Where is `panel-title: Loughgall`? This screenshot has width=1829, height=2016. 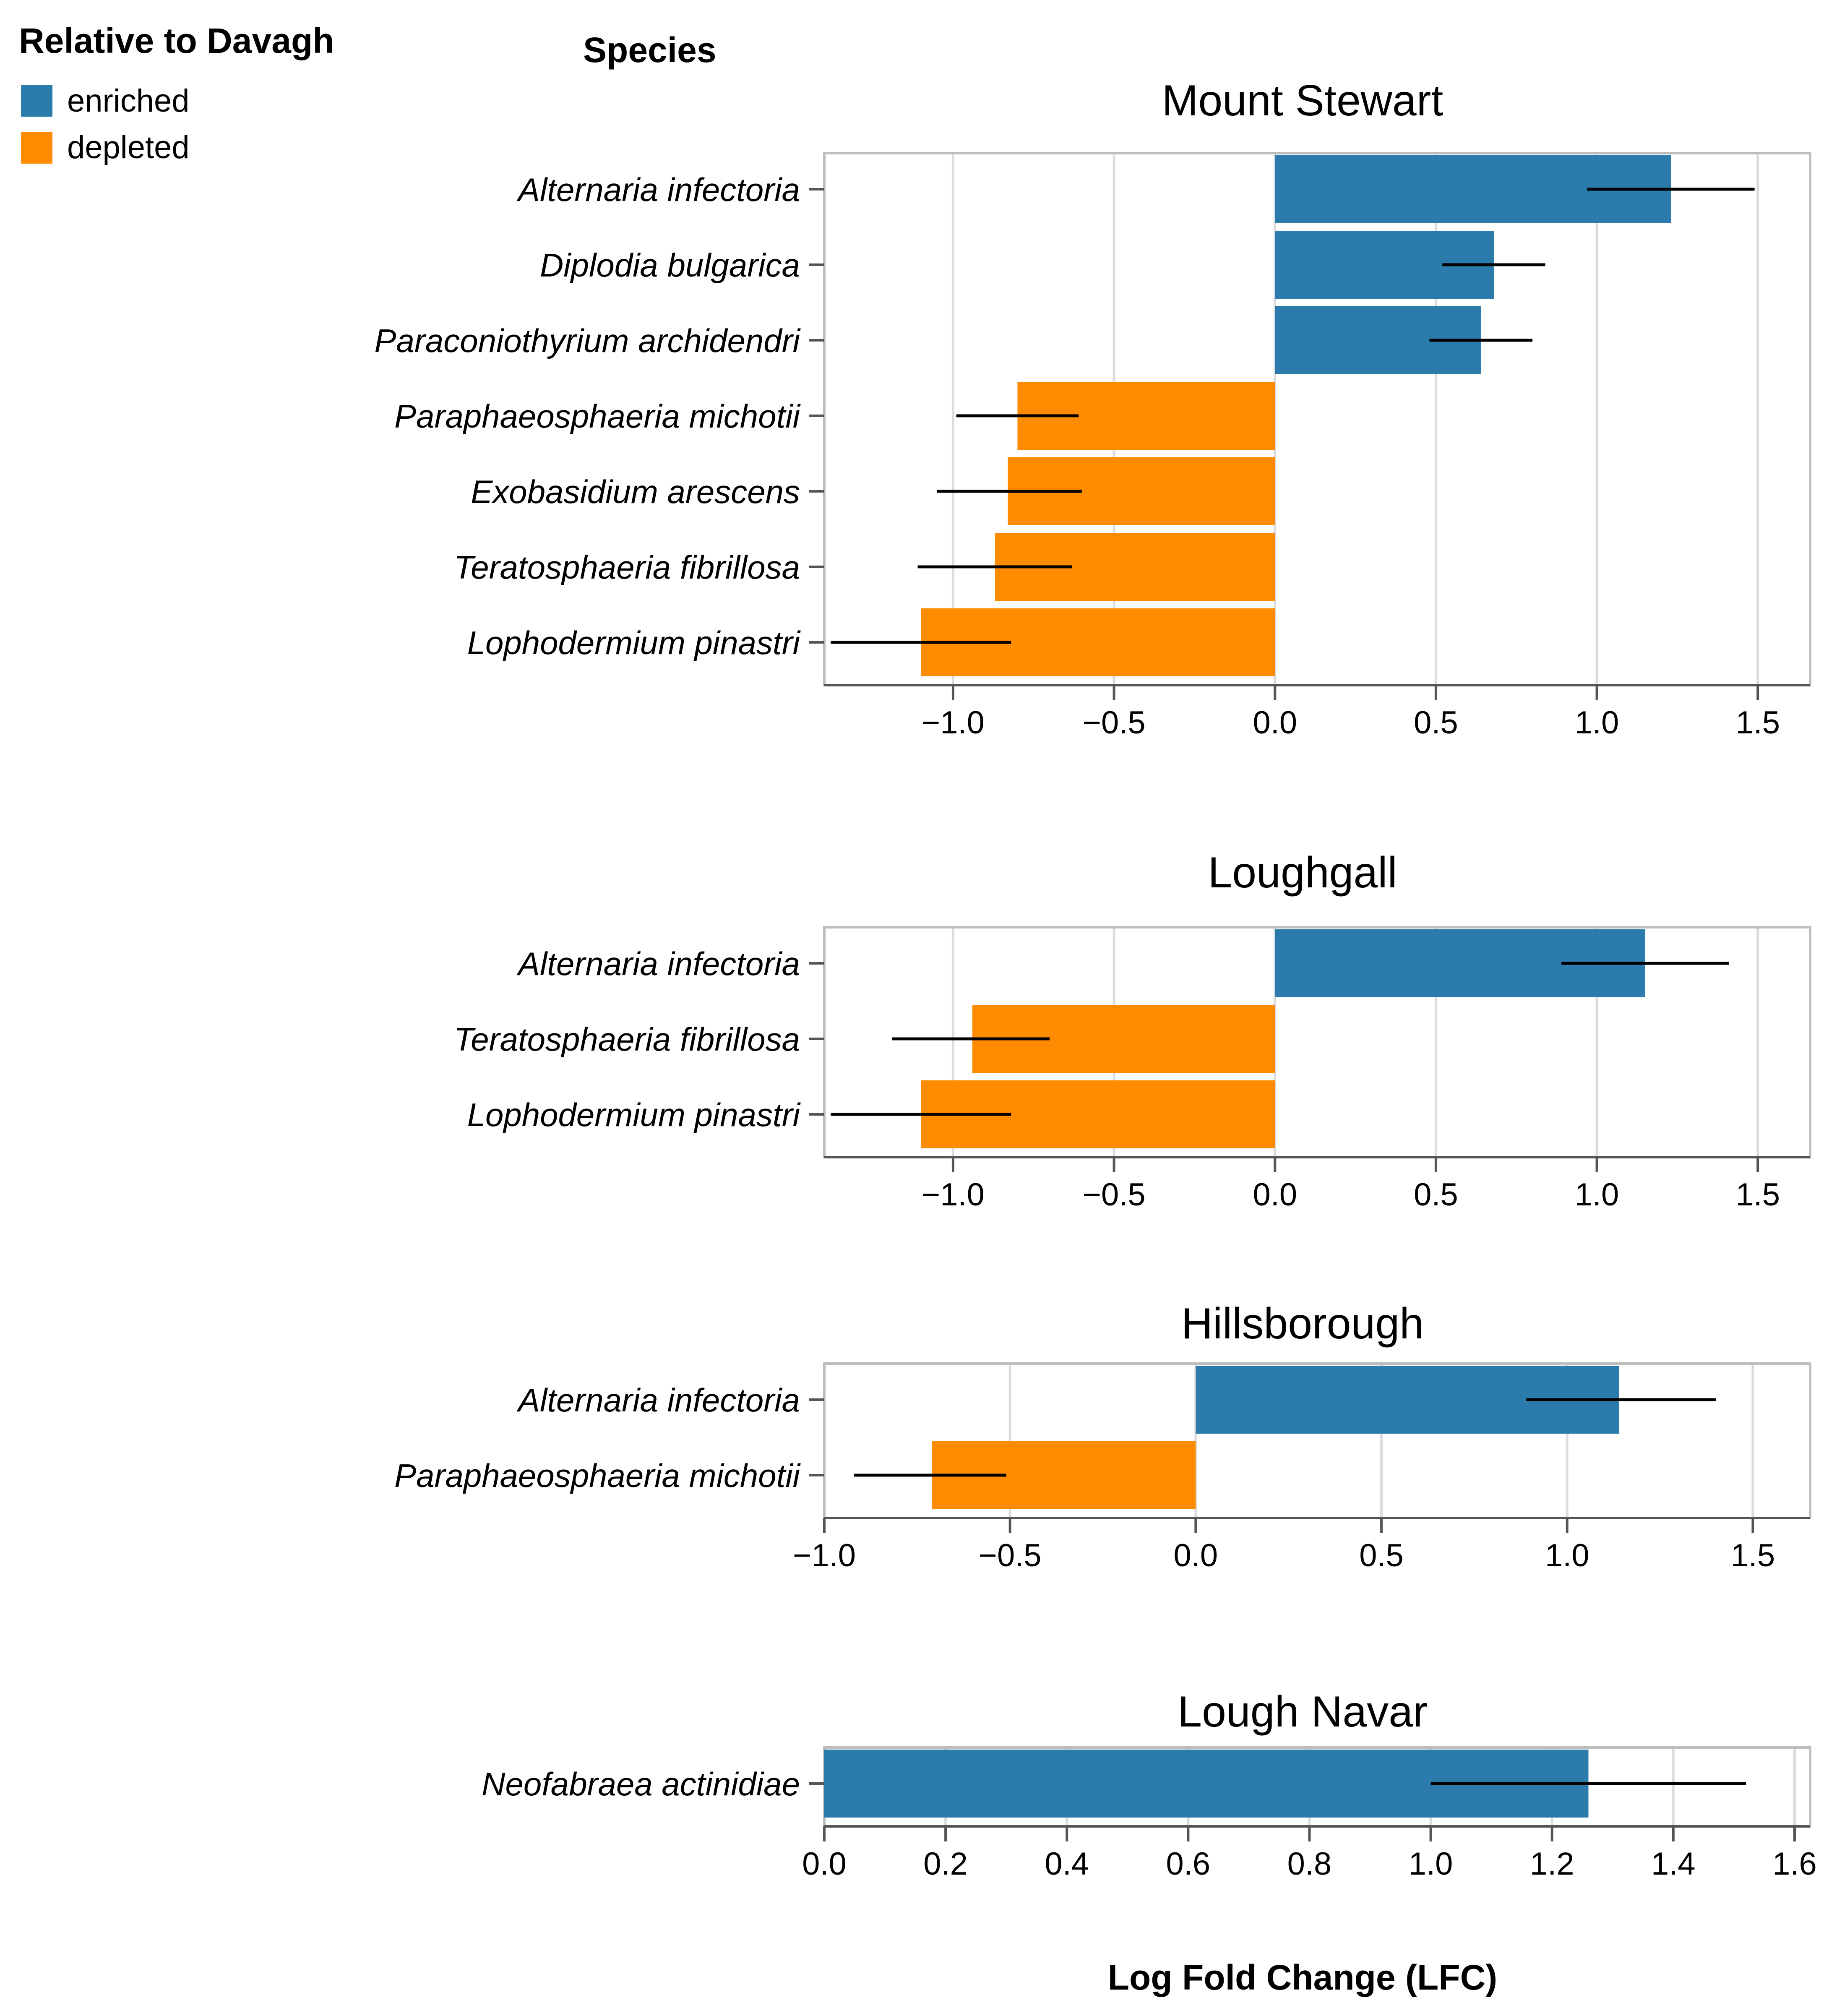
panel-title: Loughgall is located at coordinates (1302, 872).